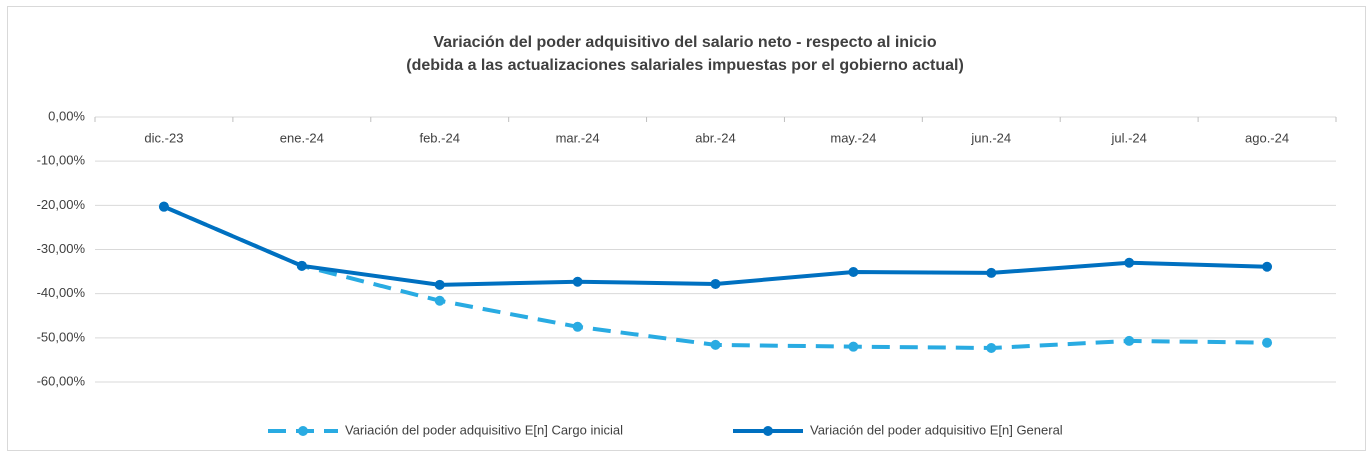 The image size is (1371, 457). I want to click on x-tick-label: may.-24, so click(853, 137).